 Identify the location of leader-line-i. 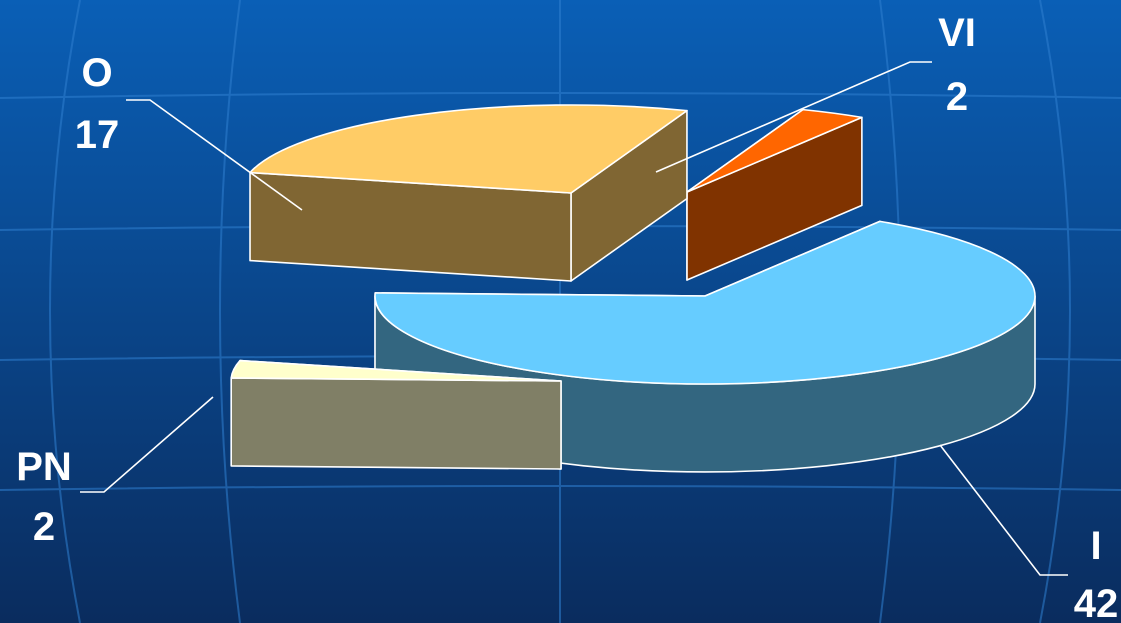
(1003, 510).